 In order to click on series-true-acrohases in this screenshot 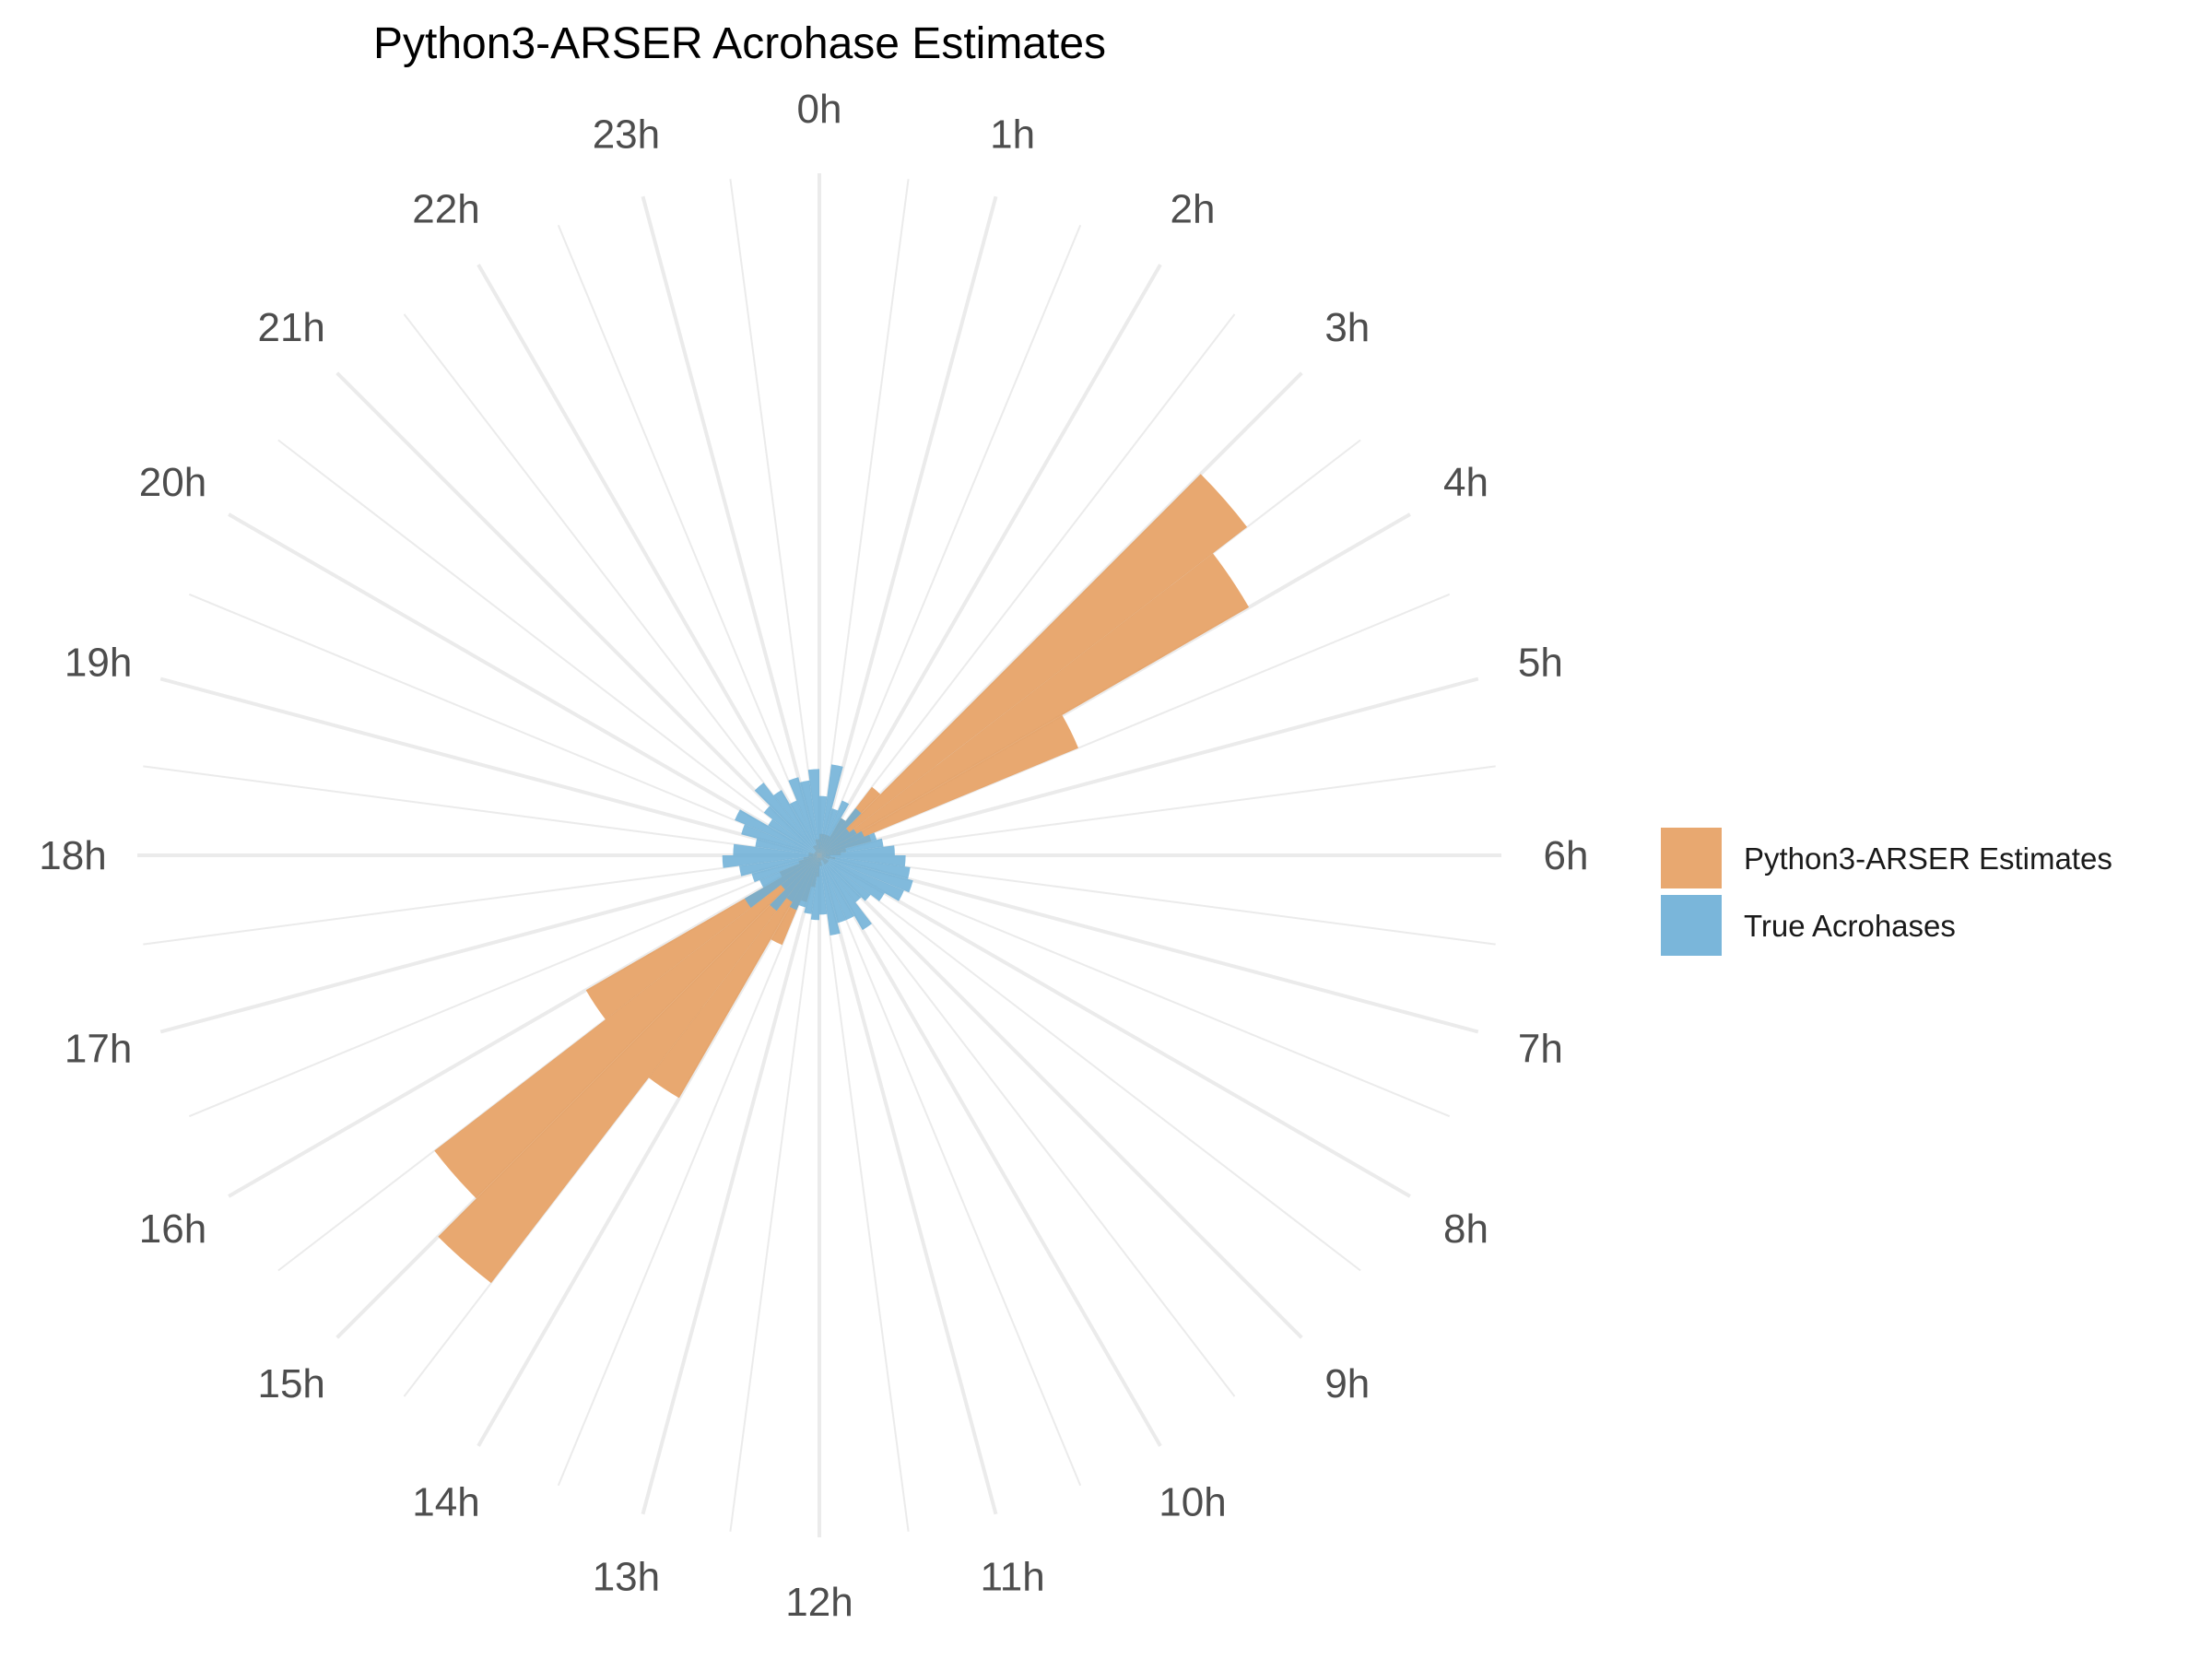, I will do `click(817, 849)`.